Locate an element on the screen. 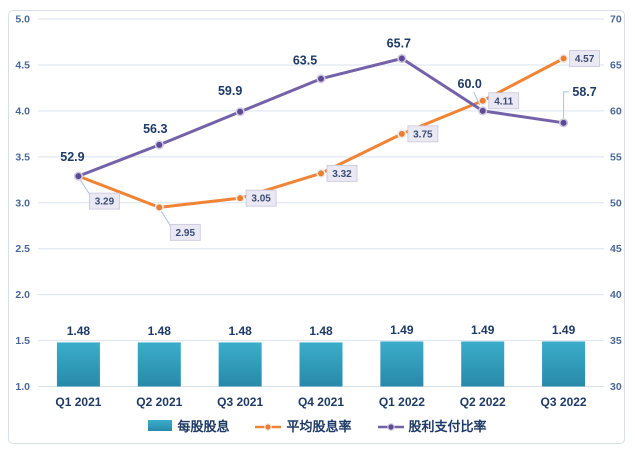  line-data-label: 60.0 is located at coordinates (470, 84).